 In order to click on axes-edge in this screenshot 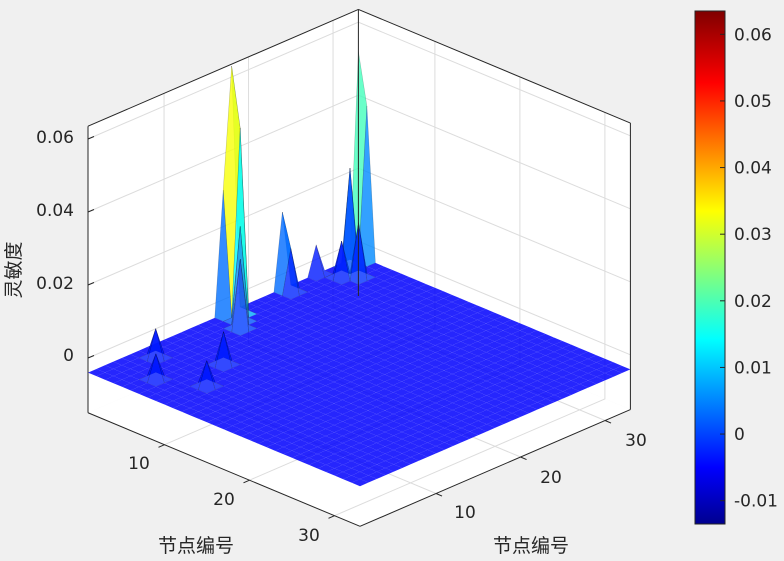, I will do `click(224, 469)`.